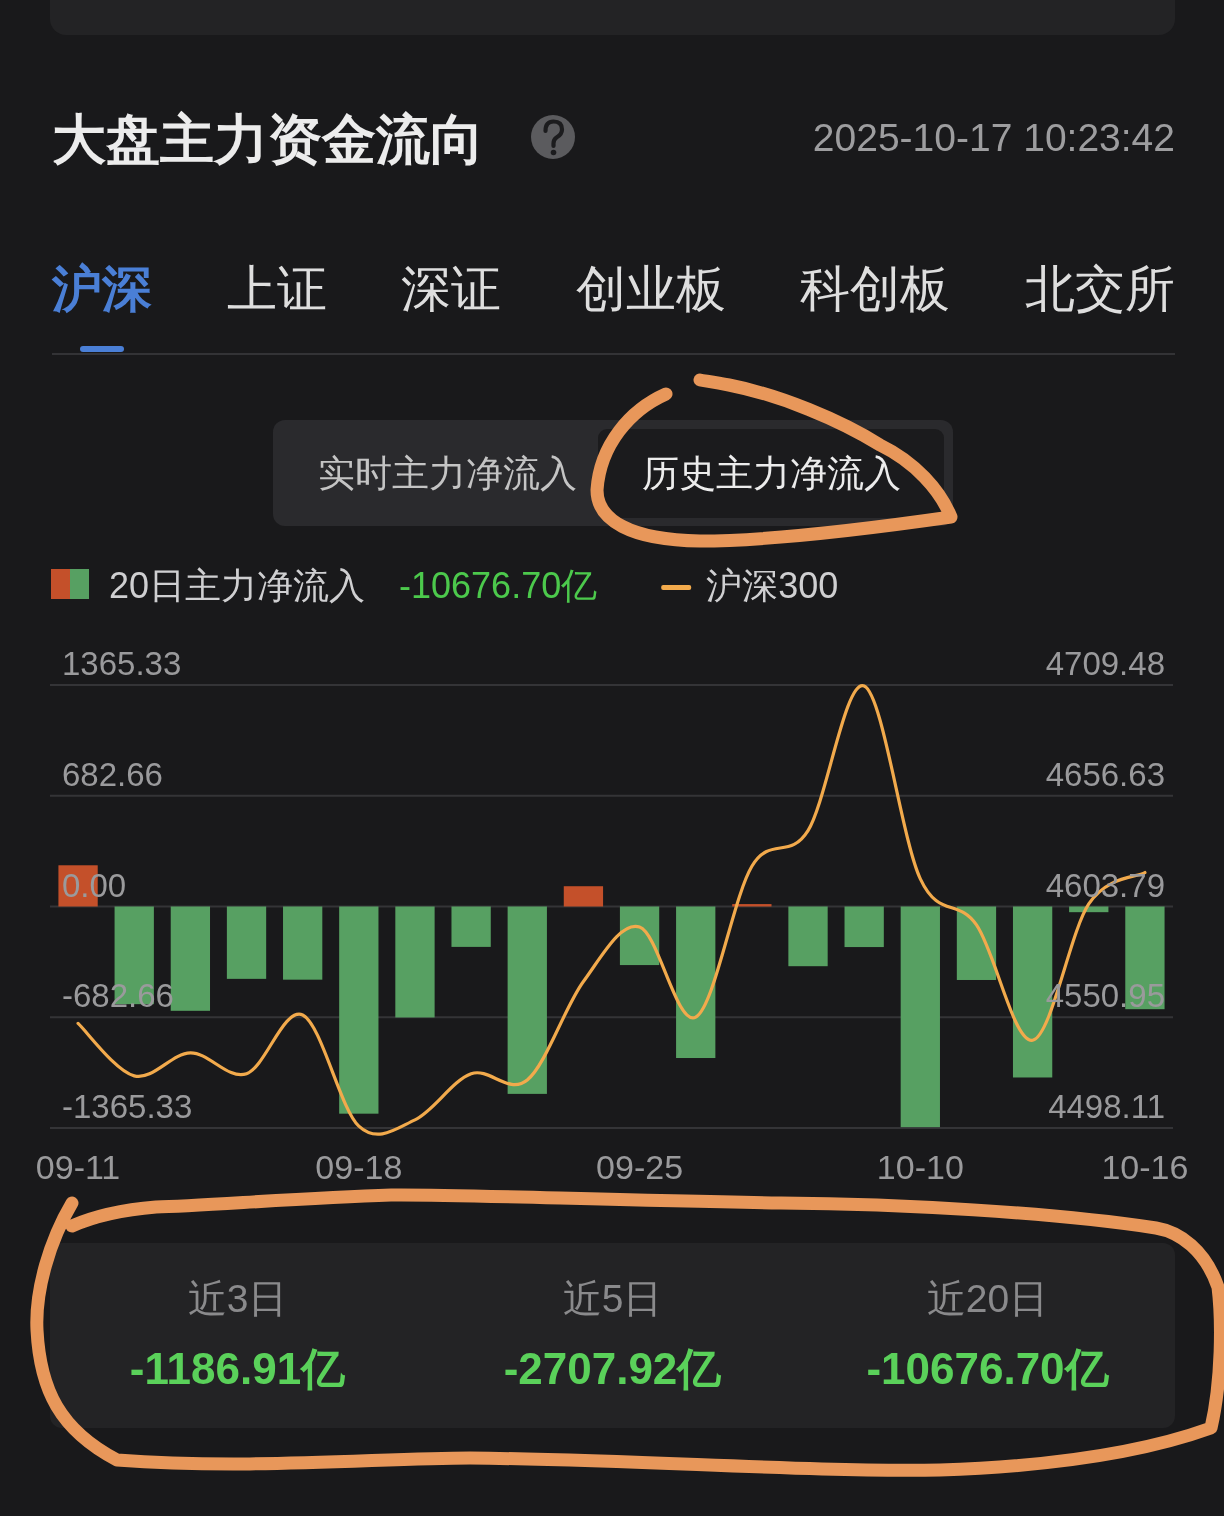 This screenshot has height=1516, width=1224. What do you see at coordinates (875, 289) in the screenshot?
I see `text: 科创板` at bounding box center [875, 289].